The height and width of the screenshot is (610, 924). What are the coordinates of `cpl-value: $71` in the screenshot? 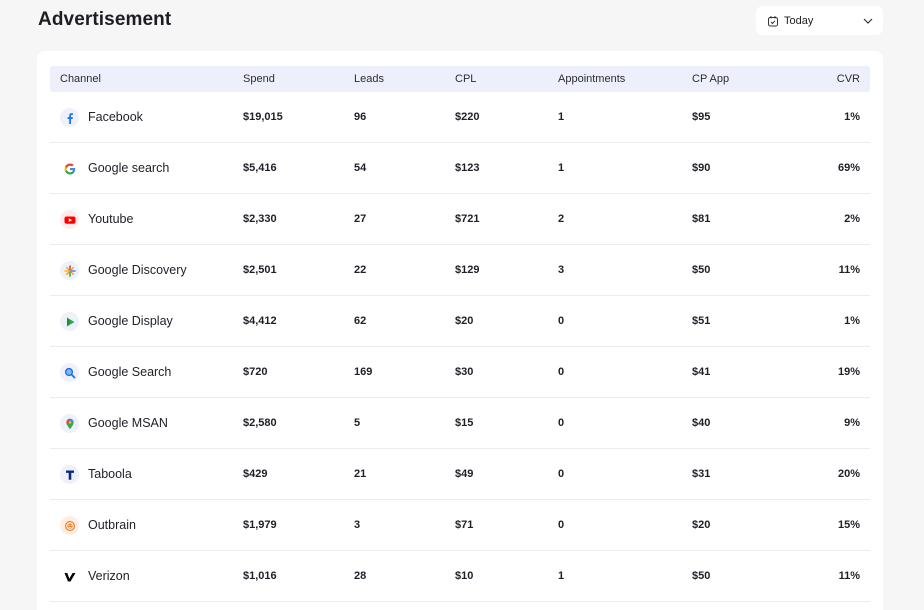 It's located at (464, 525).